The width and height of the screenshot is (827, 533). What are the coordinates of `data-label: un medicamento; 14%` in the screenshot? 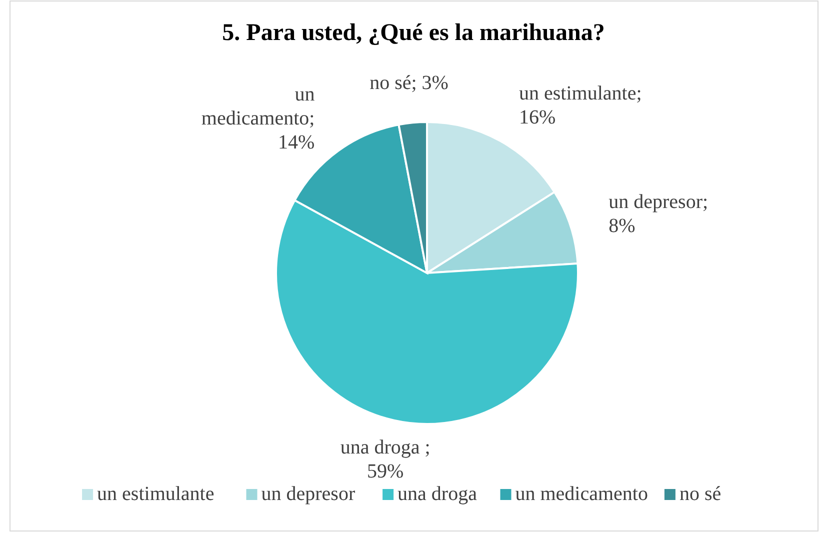 It's located at (258, 118).